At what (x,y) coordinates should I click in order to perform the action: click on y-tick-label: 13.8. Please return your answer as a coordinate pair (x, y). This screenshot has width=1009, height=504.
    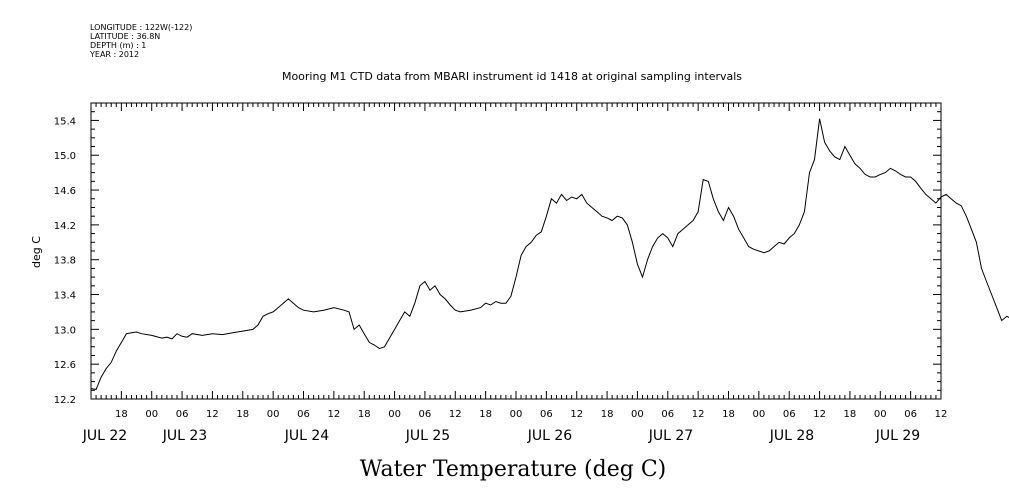
    Looking at the image, I should click on (65, 261).